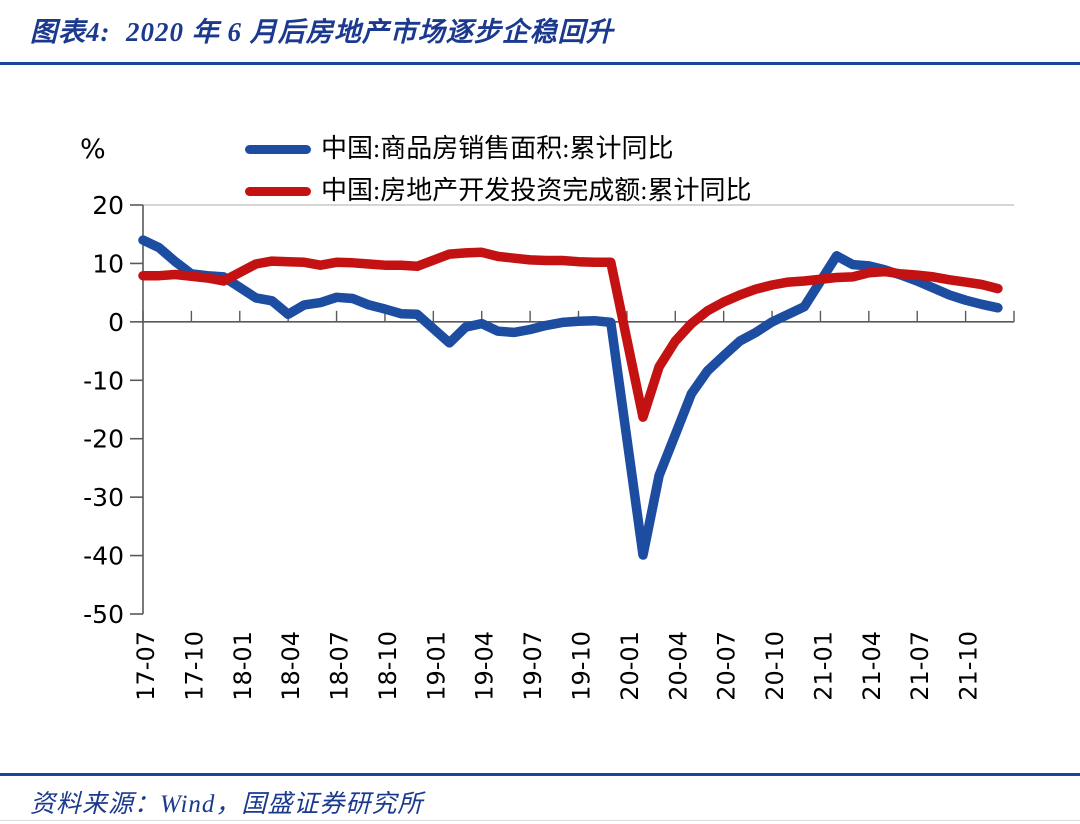 This screenshot has height=824, width=1080. I want to click on x-tick-label: 21-10, so click(969, 666).